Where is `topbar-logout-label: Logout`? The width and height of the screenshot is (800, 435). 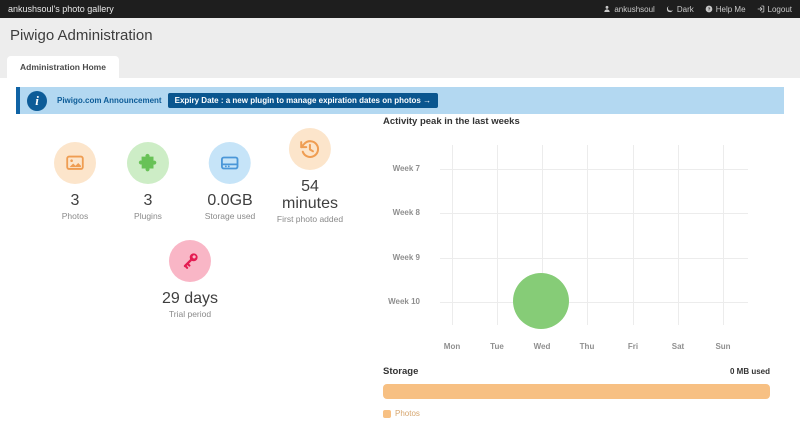 topbar-logout-label: Logout is located at coordinates (779, 9).